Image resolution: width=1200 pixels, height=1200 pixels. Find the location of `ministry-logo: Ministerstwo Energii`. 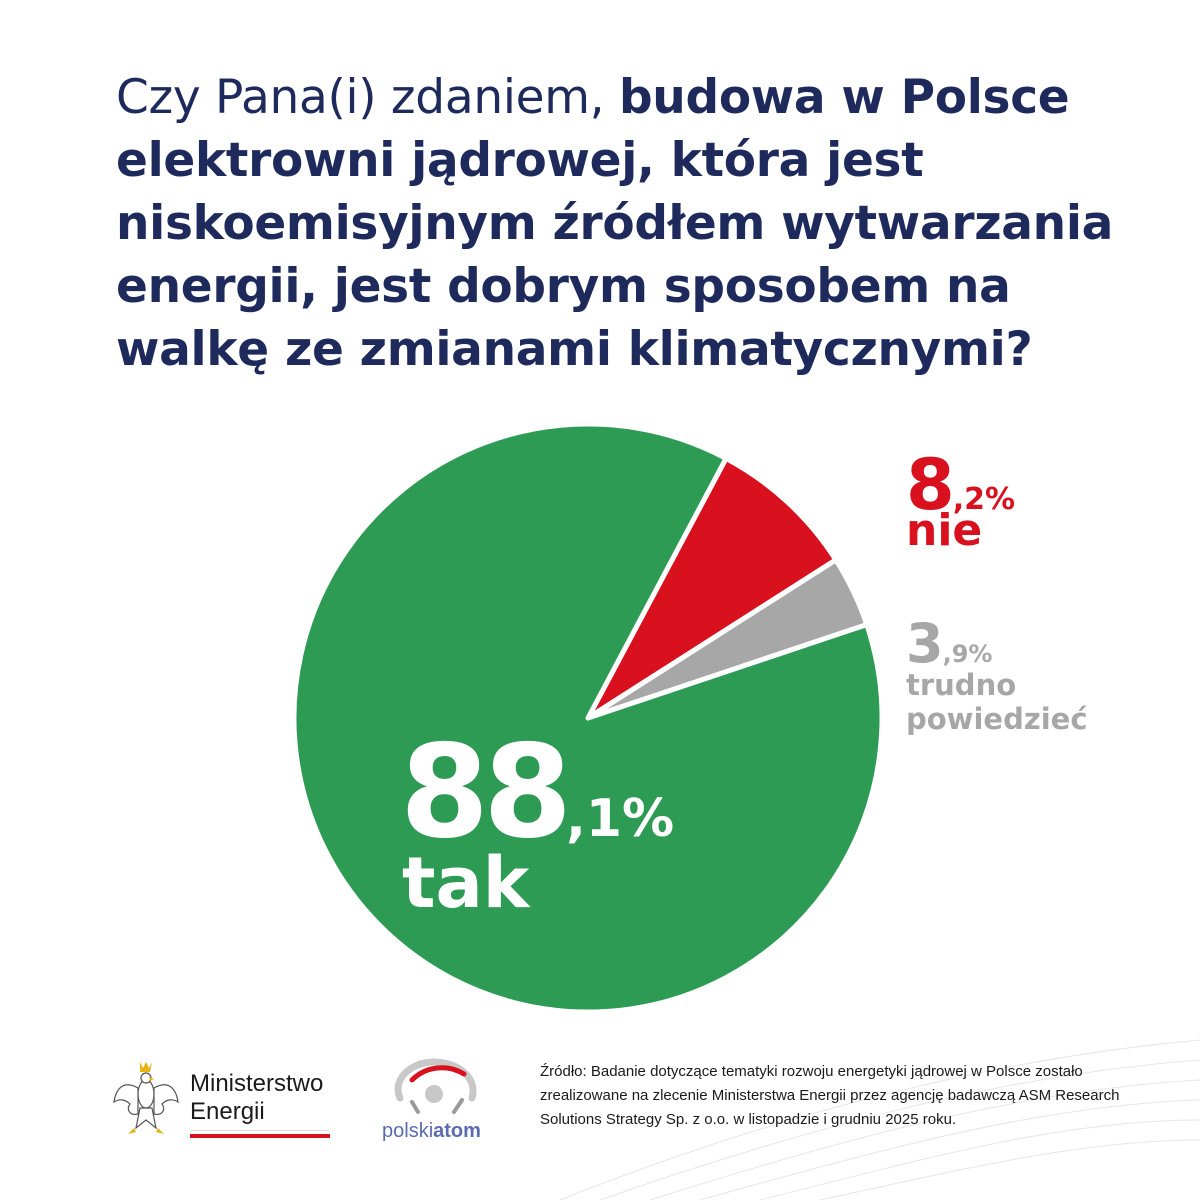

ministry-logo: Ministerstwo Energii is located at coordinates (227, 1103).